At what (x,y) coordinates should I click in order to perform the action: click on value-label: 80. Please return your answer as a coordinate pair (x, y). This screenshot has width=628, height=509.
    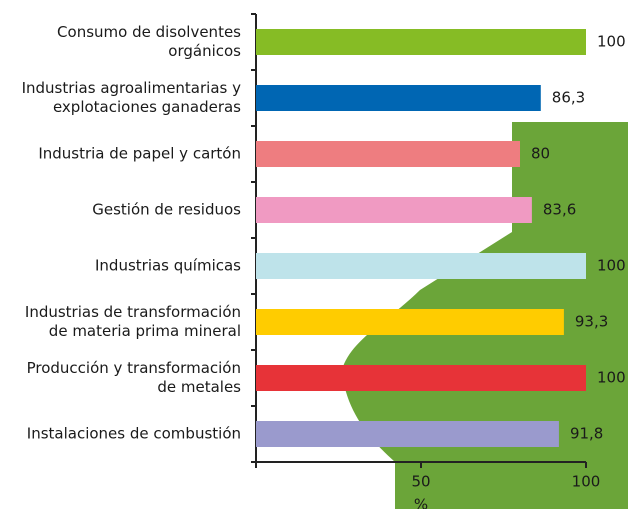
    Looking at the image, I should click on (540, 154).